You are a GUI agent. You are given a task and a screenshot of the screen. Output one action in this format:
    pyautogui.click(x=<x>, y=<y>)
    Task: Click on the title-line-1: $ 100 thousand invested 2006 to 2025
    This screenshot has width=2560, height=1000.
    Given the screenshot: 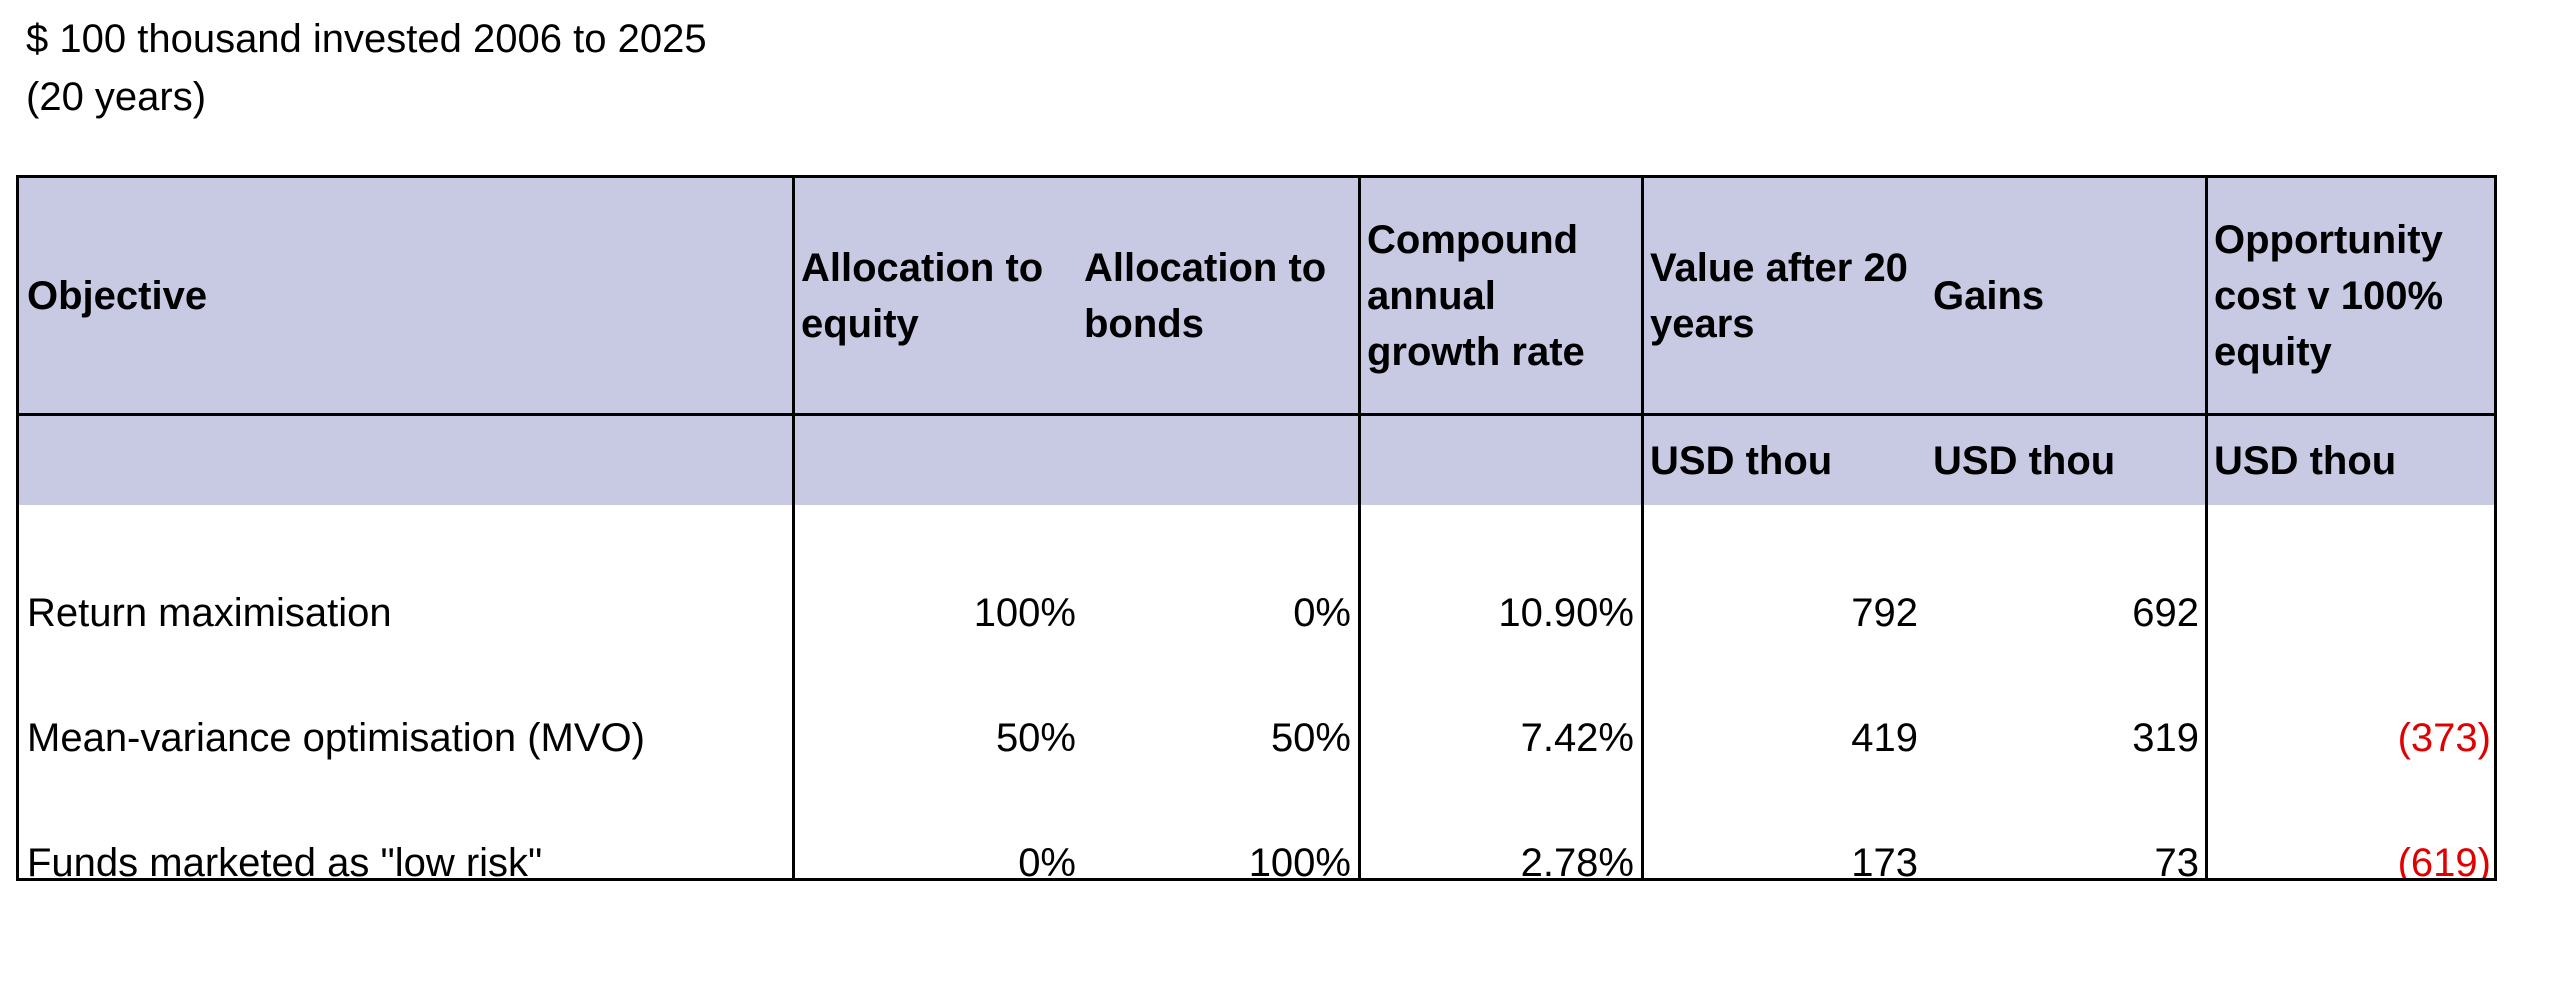 What is the action you would take?
    pyautogui.click(x=366, y=39)
    